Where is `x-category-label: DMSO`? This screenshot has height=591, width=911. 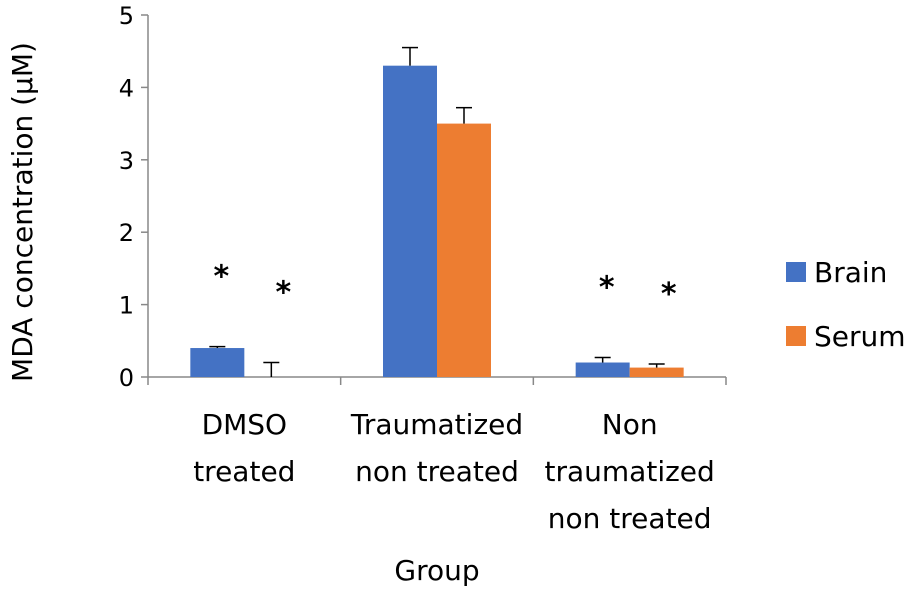 x-category-label: DMSO is located at coordinates (245, 424).